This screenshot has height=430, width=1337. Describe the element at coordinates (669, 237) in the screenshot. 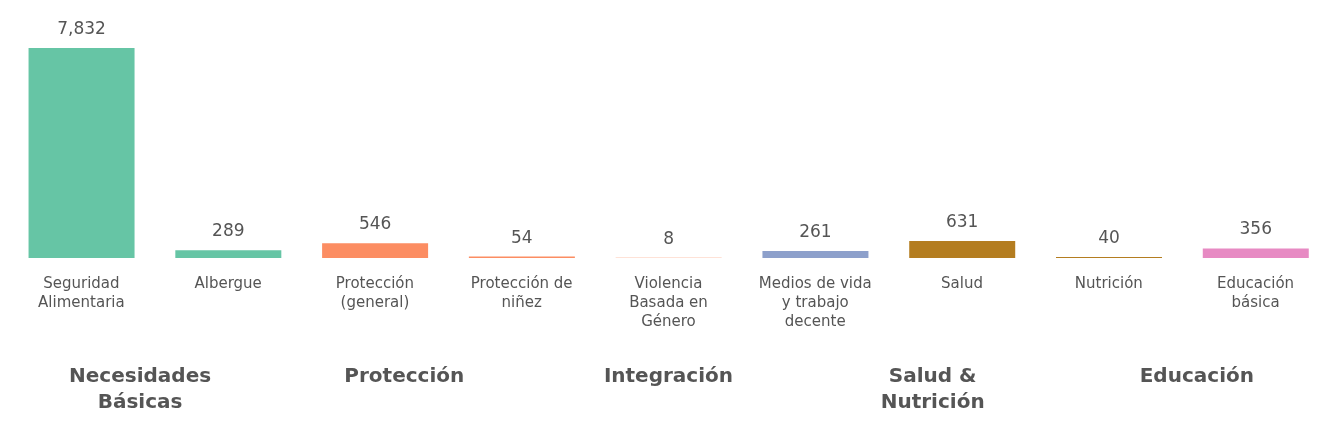

I see `data-label: 8` at that location.